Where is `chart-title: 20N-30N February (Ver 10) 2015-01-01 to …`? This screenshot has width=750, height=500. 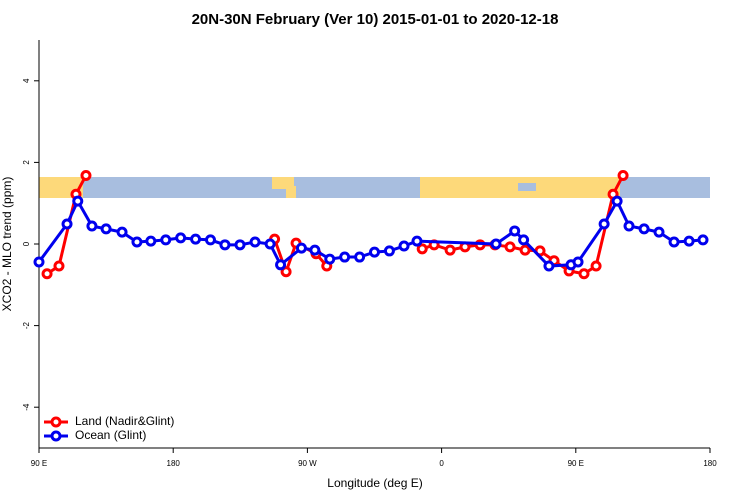 chart-title: 20N-30N February (Ver 10) 2015-01-01 to … is located at coordinates (375, 19).